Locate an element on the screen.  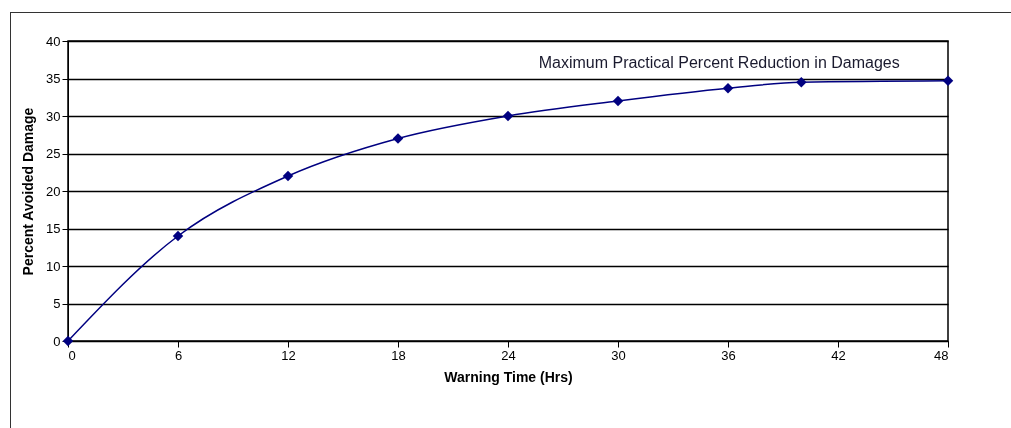
x-axis-title: Warning Time (Hrs) is located at coordinates (508, 376).